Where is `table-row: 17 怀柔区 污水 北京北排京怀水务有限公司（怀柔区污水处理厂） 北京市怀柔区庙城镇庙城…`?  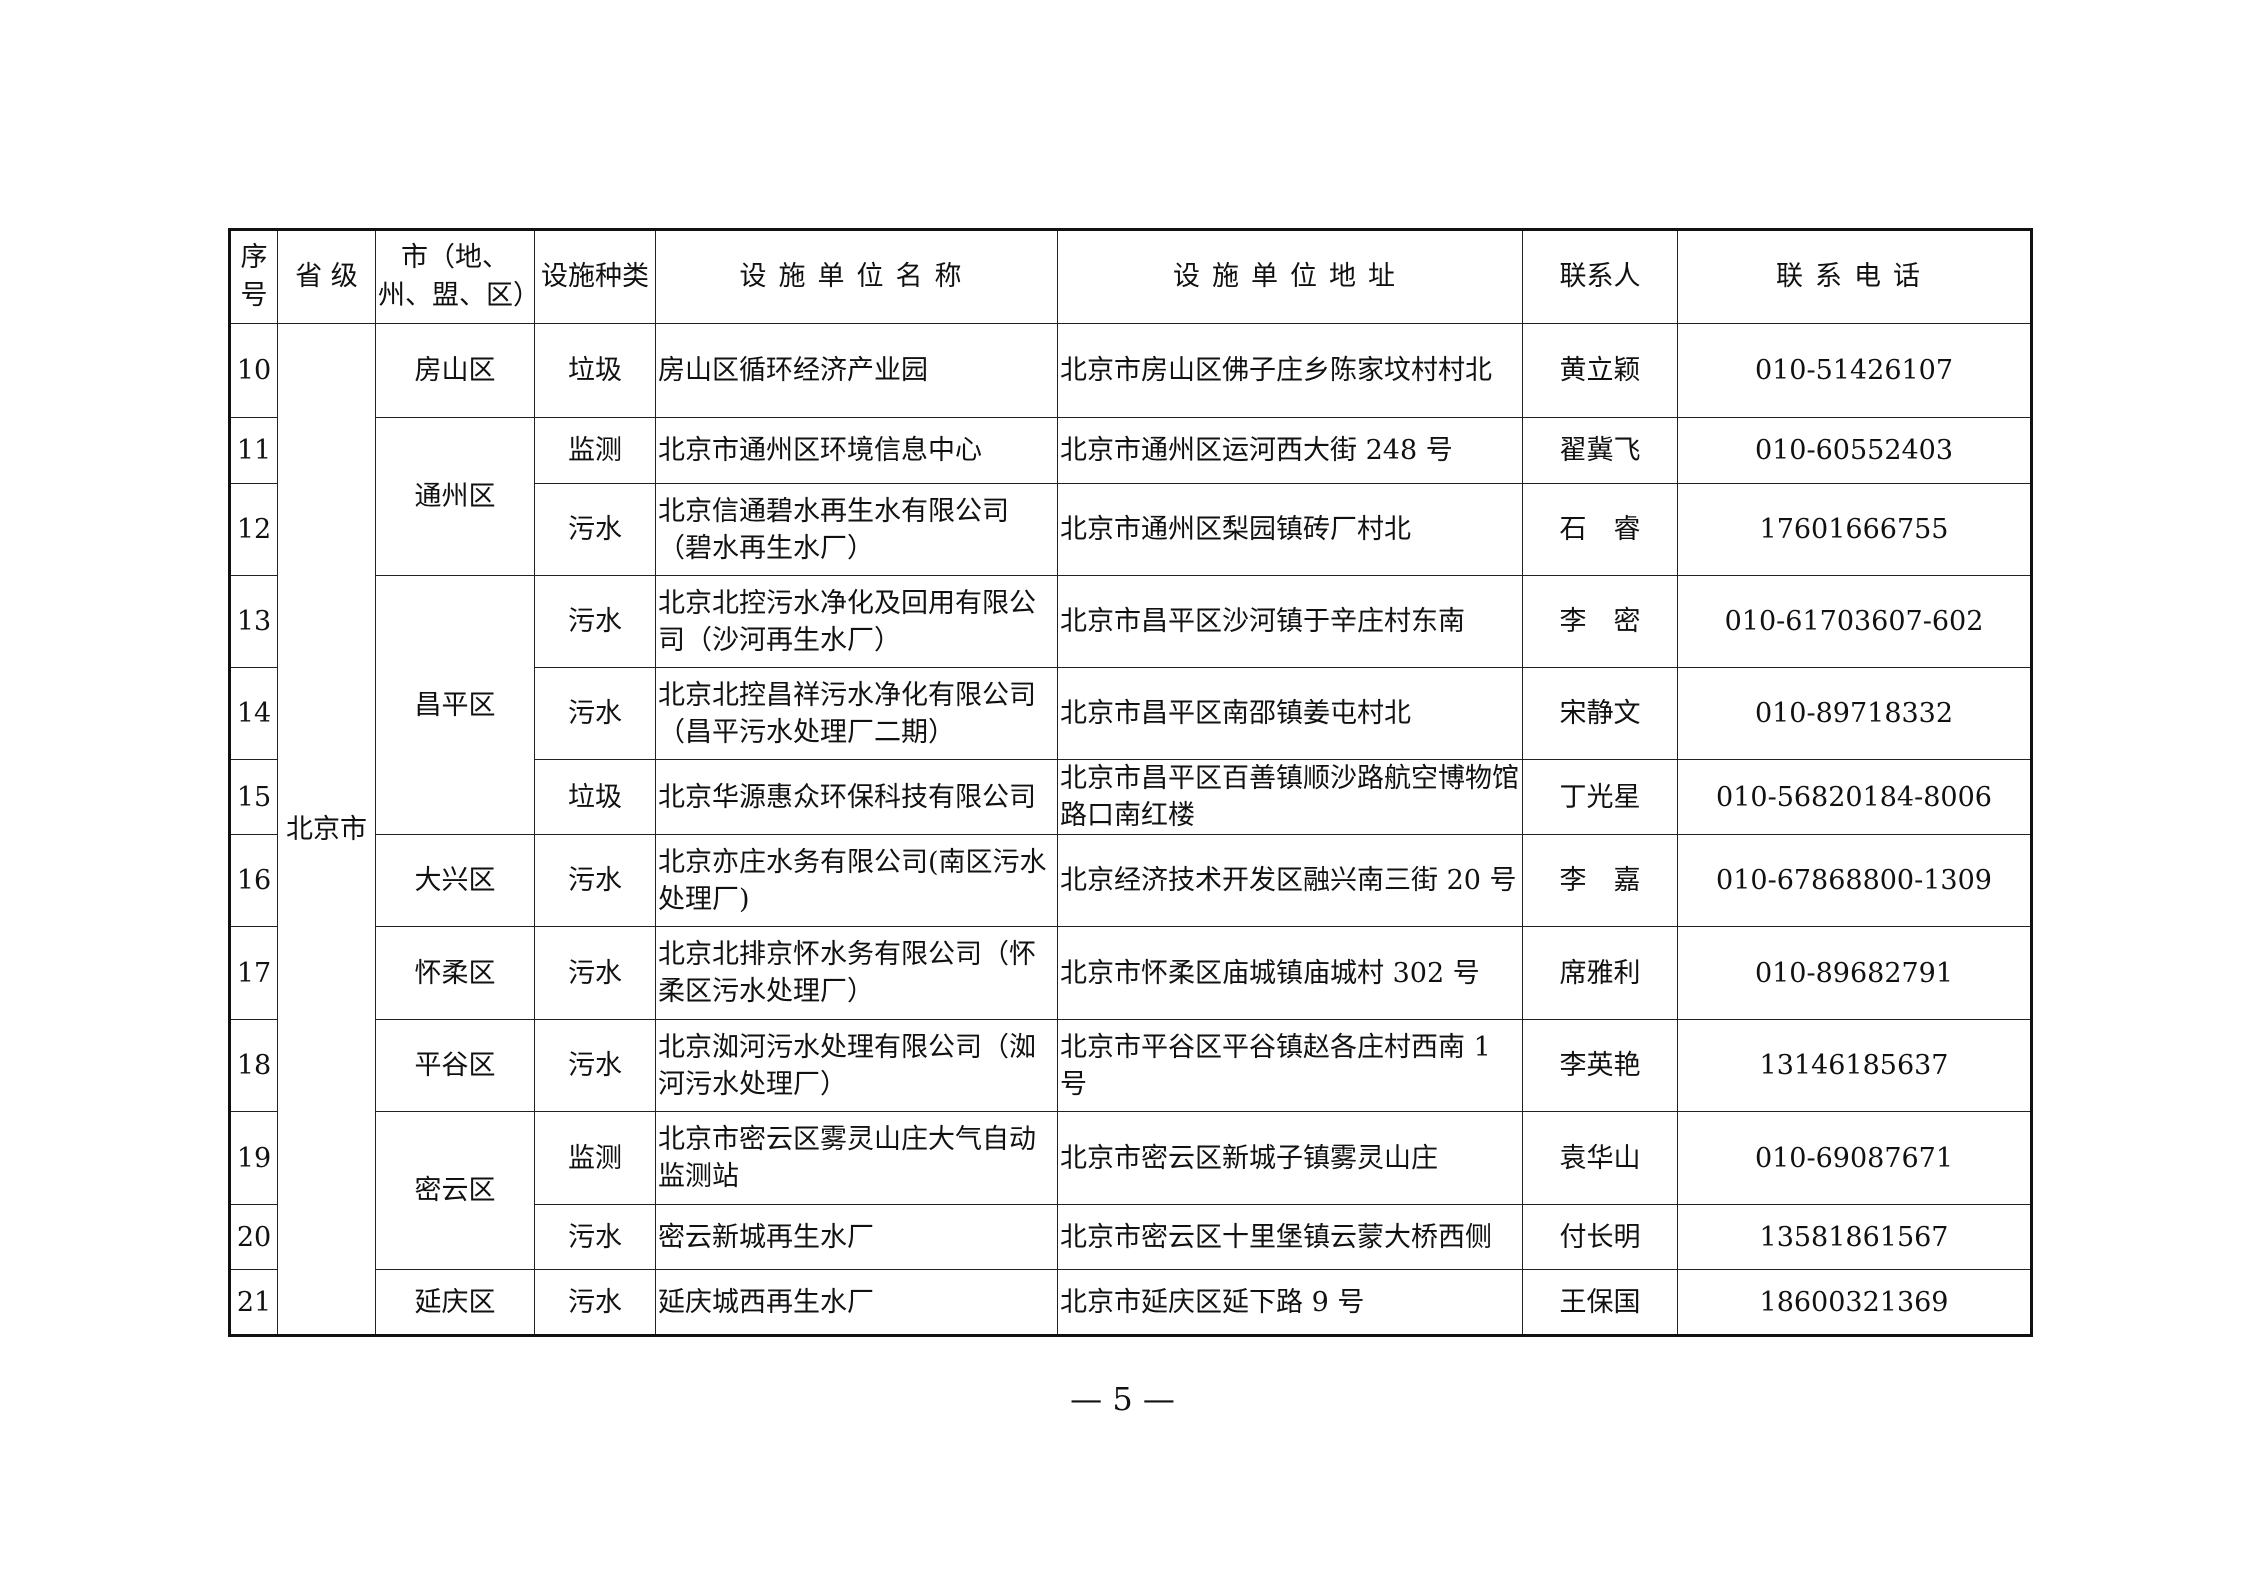 table-row: 17 怀柔区 污水 北京北排京怀水务有限公司（怀柔区污水处理厂） 北京市怀柔区庙城镇庙城… is located at coordinates (1130, 973).